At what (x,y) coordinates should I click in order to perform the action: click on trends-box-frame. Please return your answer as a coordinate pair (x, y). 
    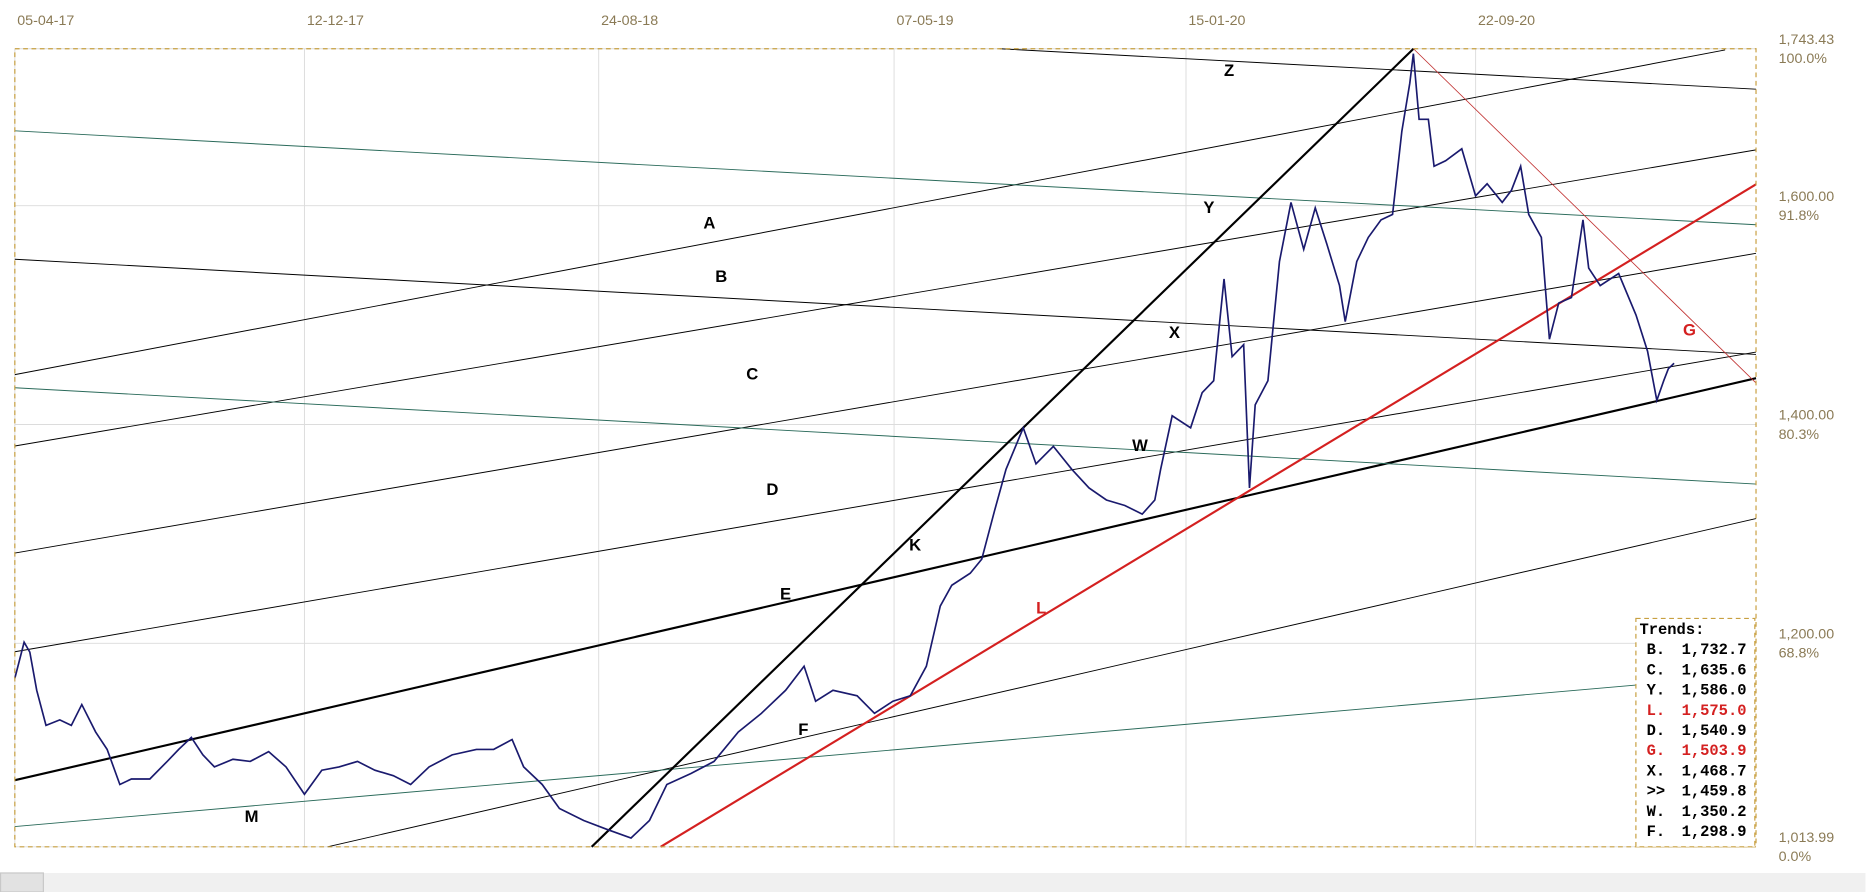
    Looking at the image, I should click on (1695, 732).